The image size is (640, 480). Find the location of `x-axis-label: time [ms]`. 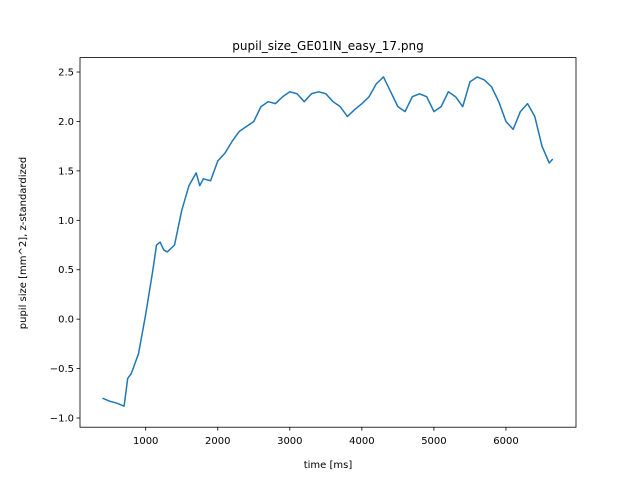

x-axis-label: time [ms] is located at coordinates (328, 465).